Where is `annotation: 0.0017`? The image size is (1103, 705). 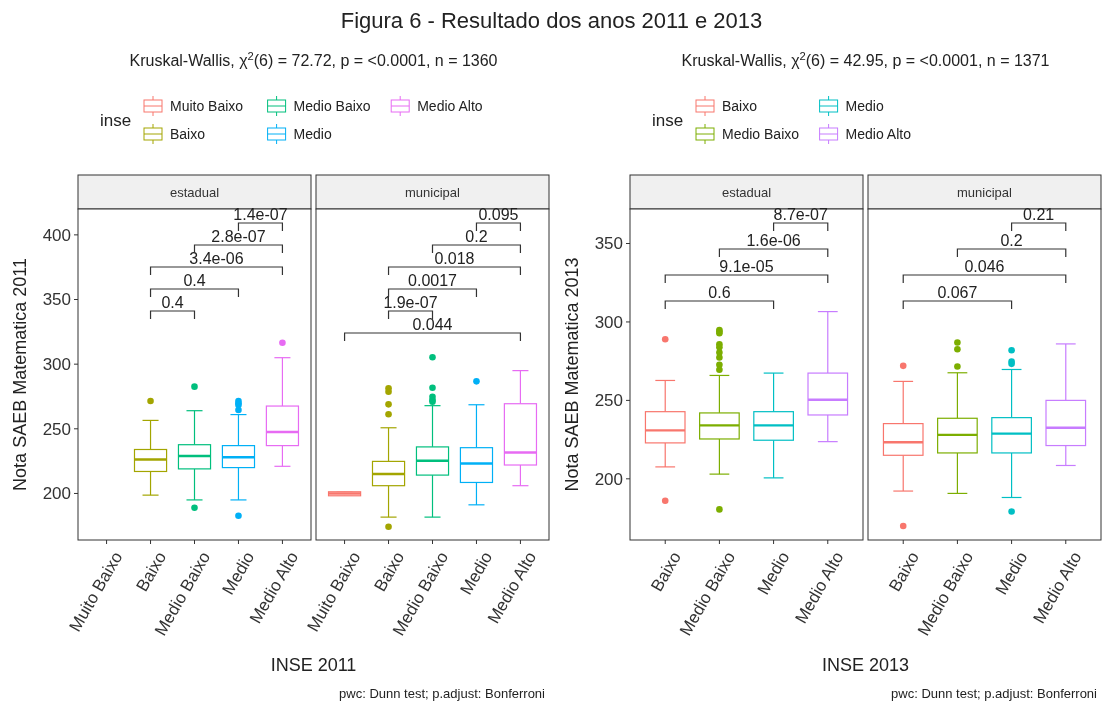
annotation: 0.0017 is located at coordinates (433, 280).